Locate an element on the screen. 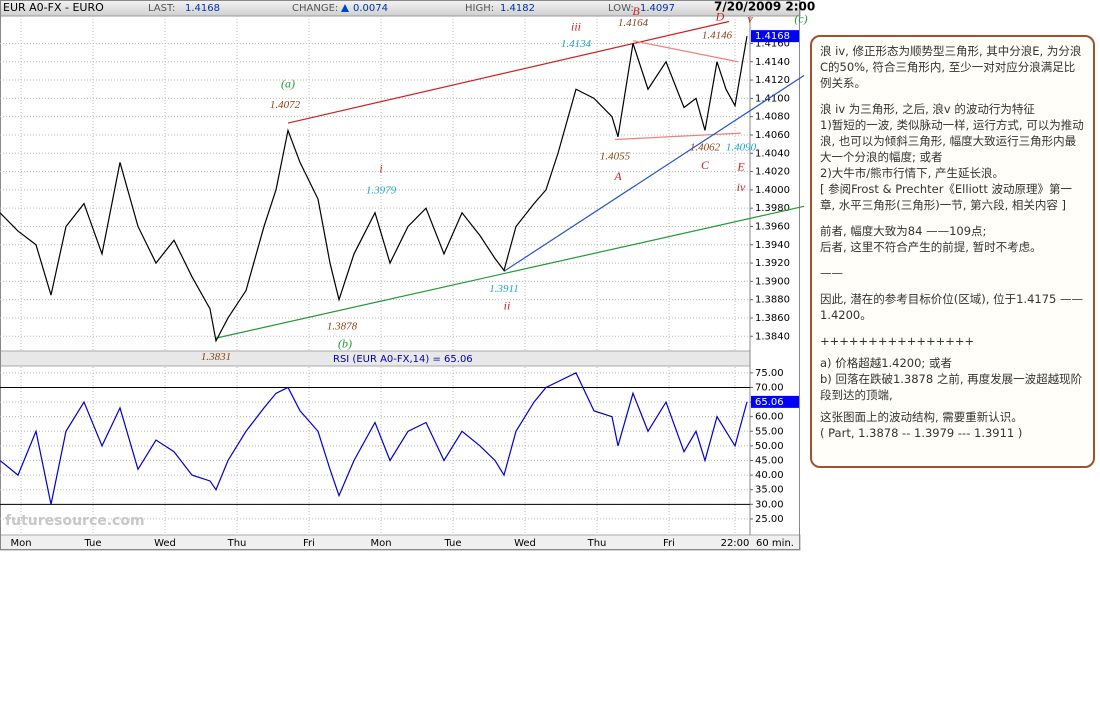  change: 0.0074 is located at coordinates (370, 8).